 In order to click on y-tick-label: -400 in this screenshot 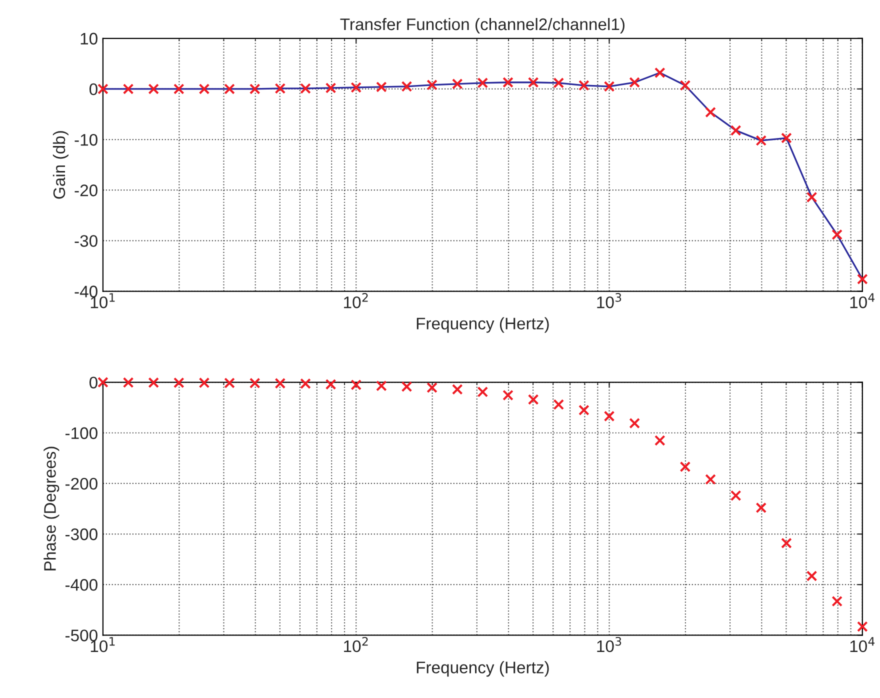, I will do `click(81, 585)`.